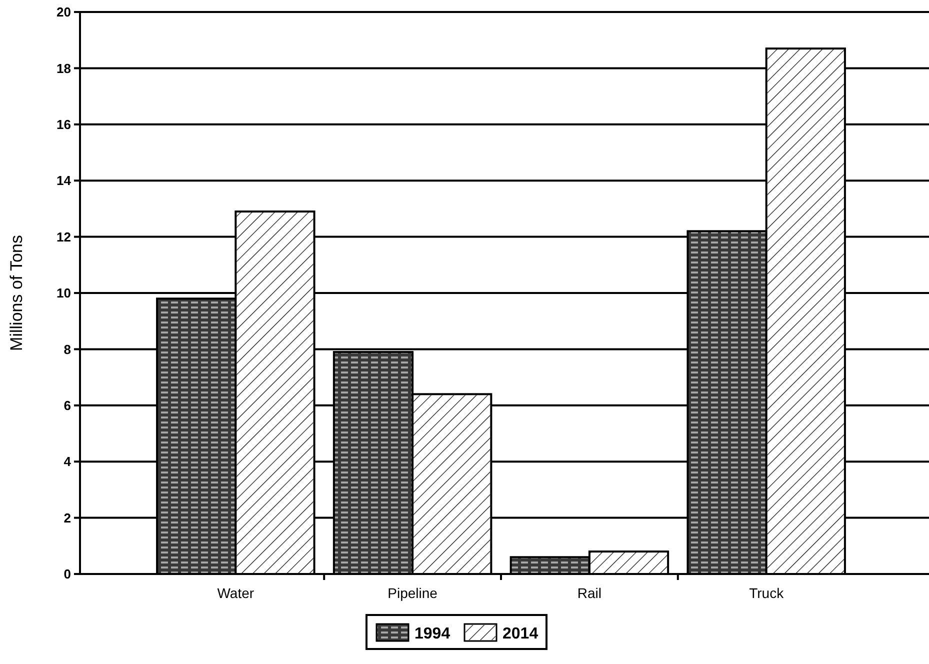 The width and height of the screenshot is (929, 664). Describe the element at coordinates (63, 12) in the screenshot. I see `y-tick-label: 20` at that location.